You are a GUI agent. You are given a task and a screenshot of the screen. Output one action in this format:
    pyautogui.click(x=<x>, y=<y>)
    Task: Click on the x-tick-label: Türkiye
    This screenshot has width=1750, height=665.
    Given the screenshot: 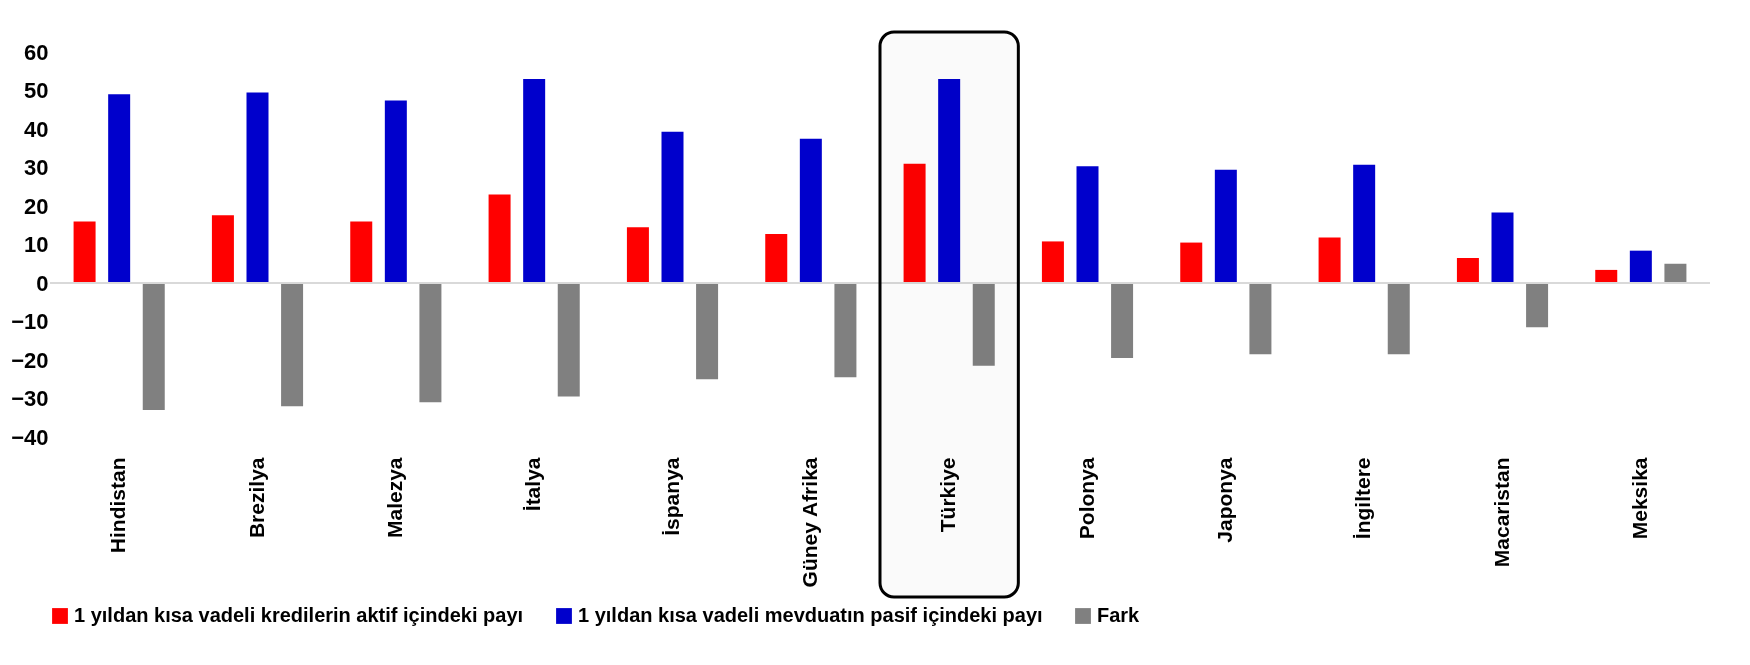 What is the action you would take?
    pyautogui.click(x=948, y=495)
    